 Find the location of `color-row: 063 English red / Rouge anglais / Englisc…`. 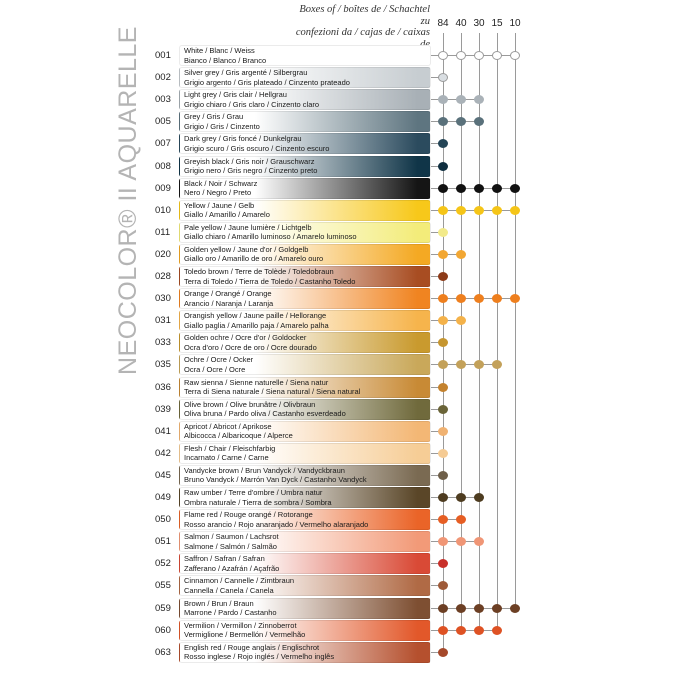

color-row: 063 English red / Rouge anglais / Englisc… is located at coordinates (340, 652).